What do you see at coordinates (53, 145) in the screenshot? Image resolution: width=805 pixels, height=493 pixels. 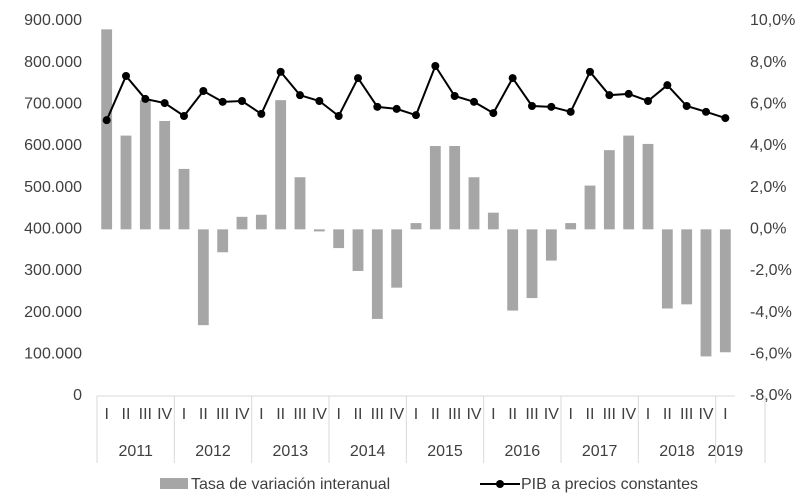 I see `y-tick-label: 600.000` at bounding box center [53, 145].